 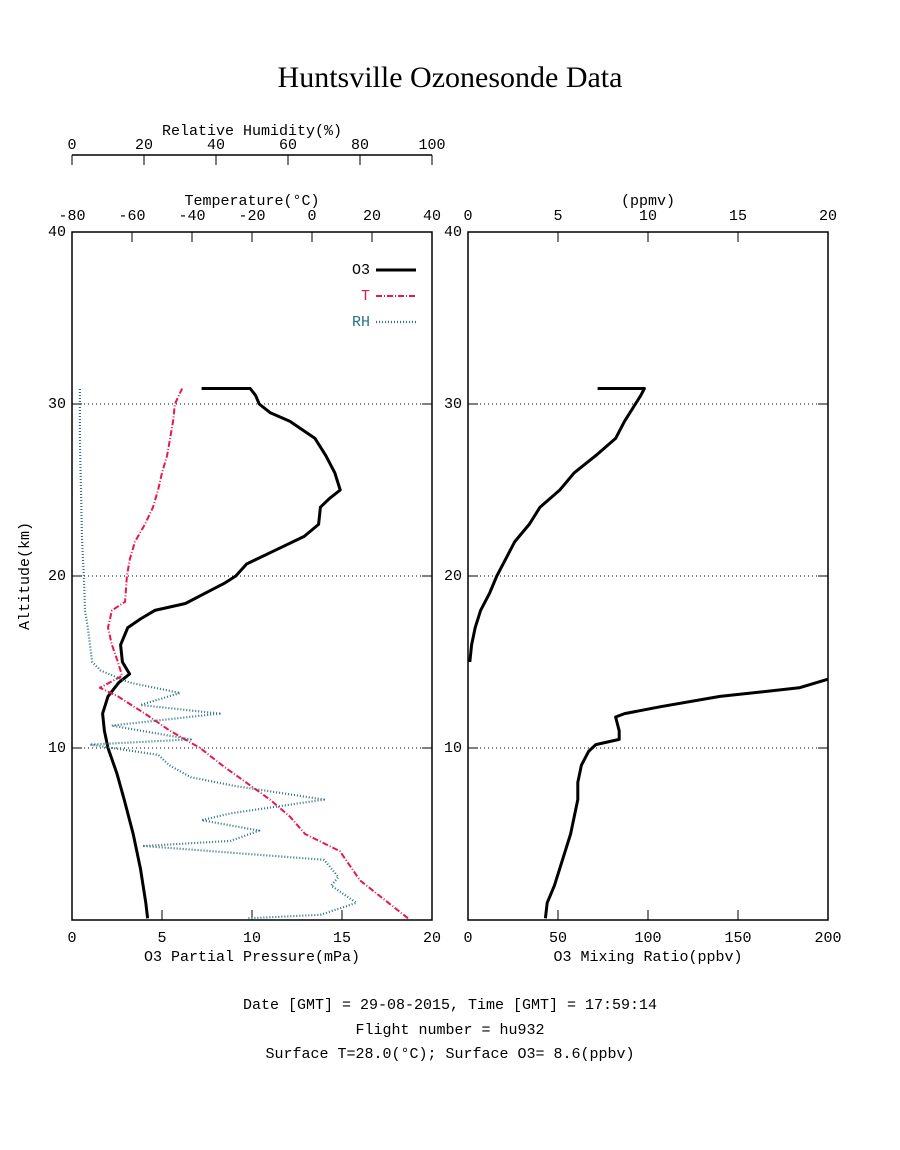 I want to click on x-tick-label: 200, so click(x=827, y=938).